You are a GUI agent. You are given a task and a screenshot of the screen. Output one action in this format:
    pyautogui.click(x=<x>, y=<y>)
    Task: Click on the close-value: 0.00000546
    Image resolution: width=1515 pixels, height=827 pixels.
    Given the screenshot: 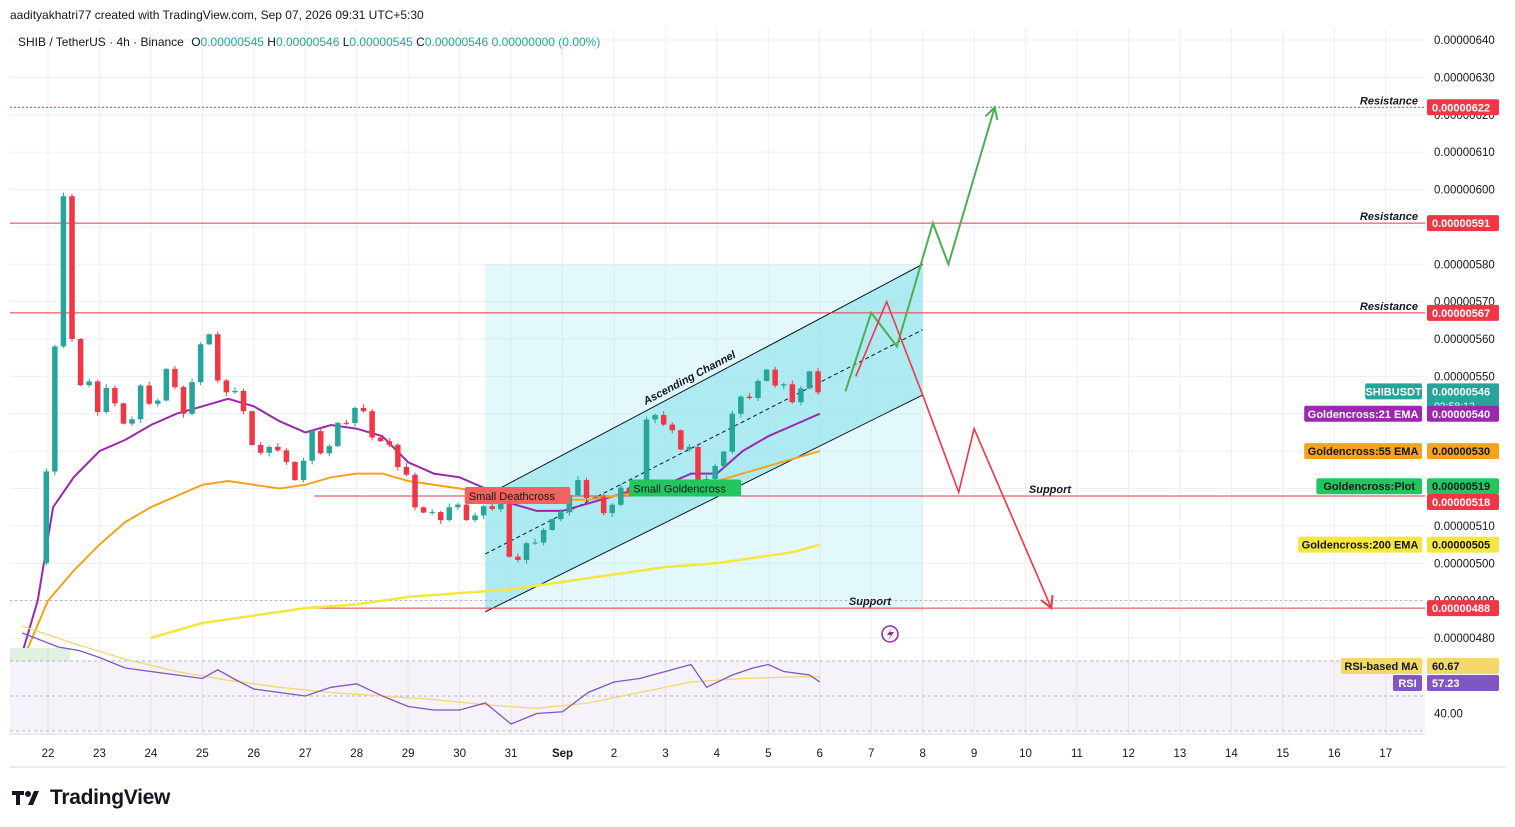 What is the action you would take?
    pyautogui.click(x=456, y=42)
    